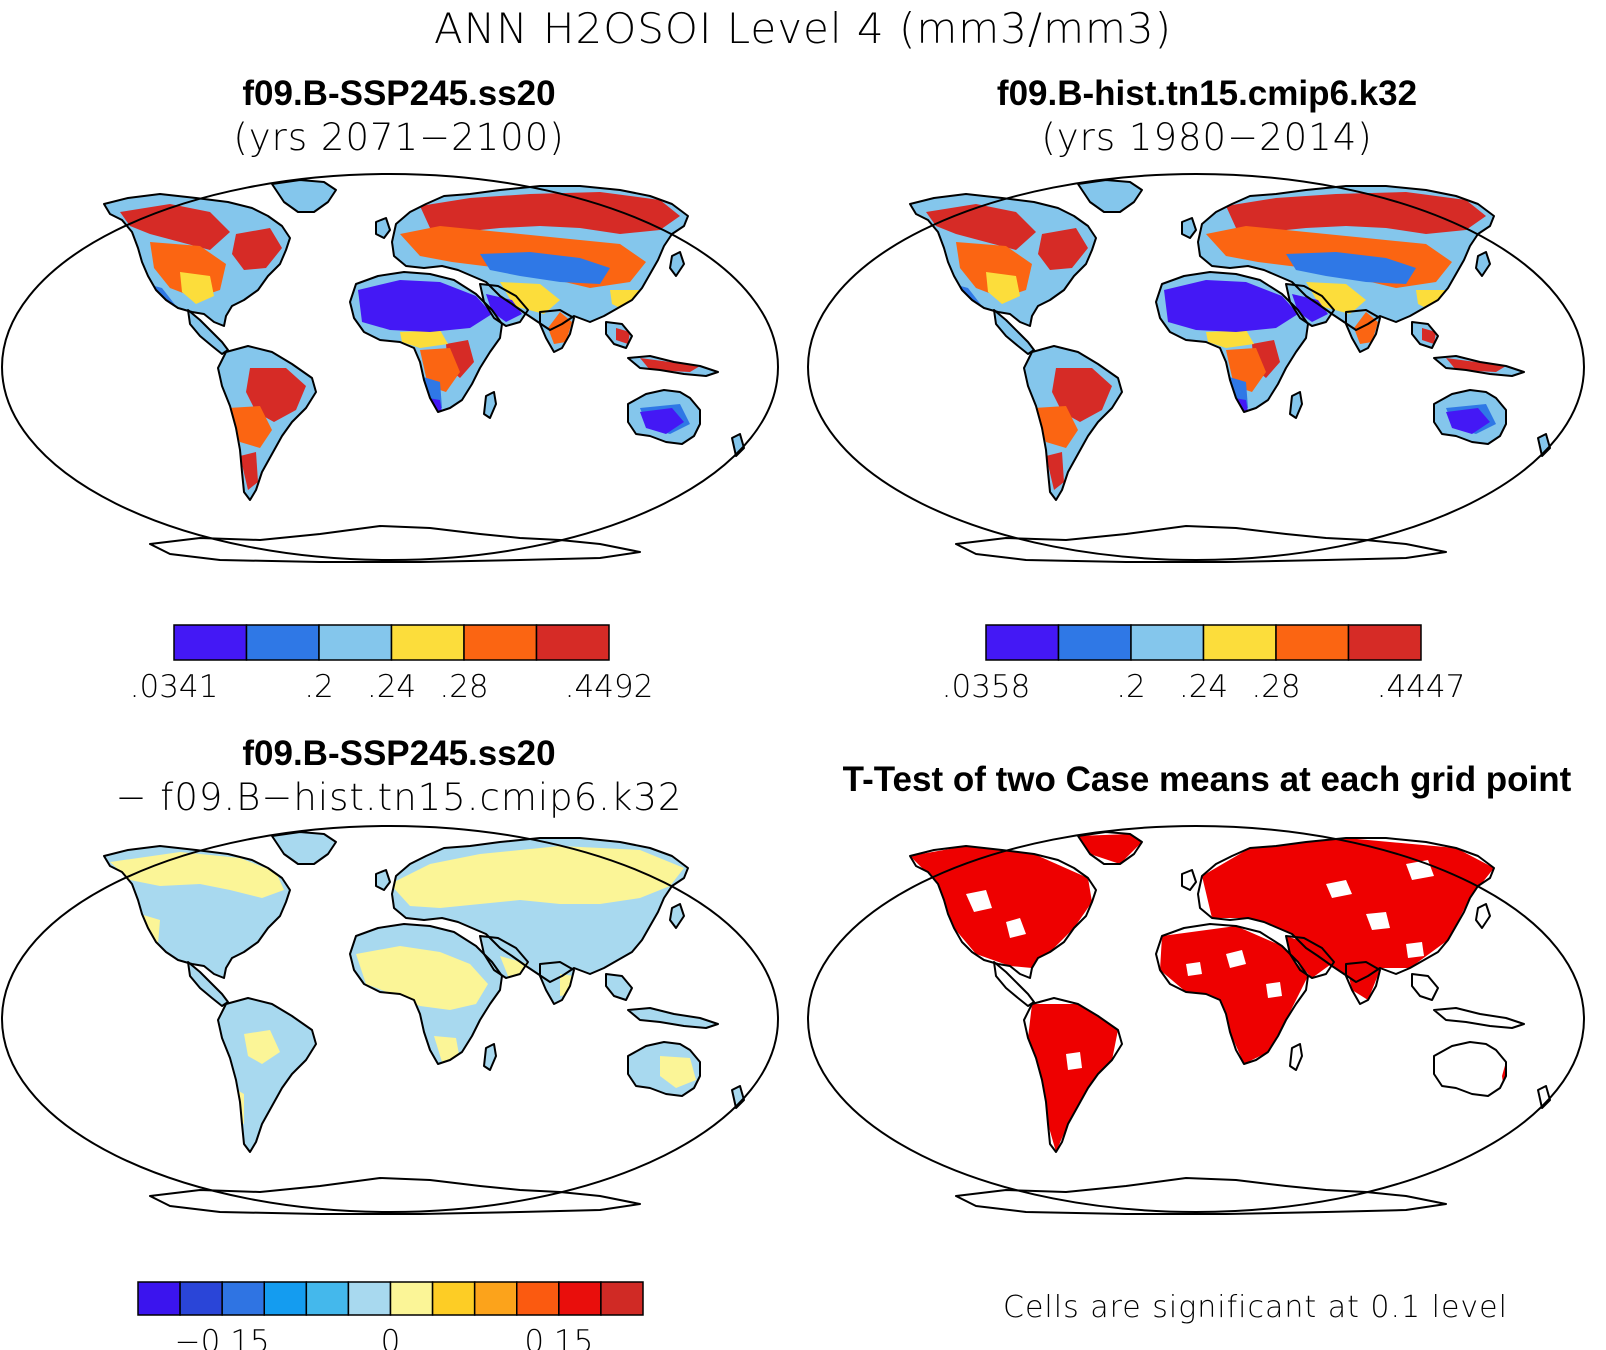 The width and height of the screenshot is (1606, 1350). What do you see at coordinates (1310, 305) in the screenshot?
I see `coastline-arabia` at bounding box center [1310, 305].